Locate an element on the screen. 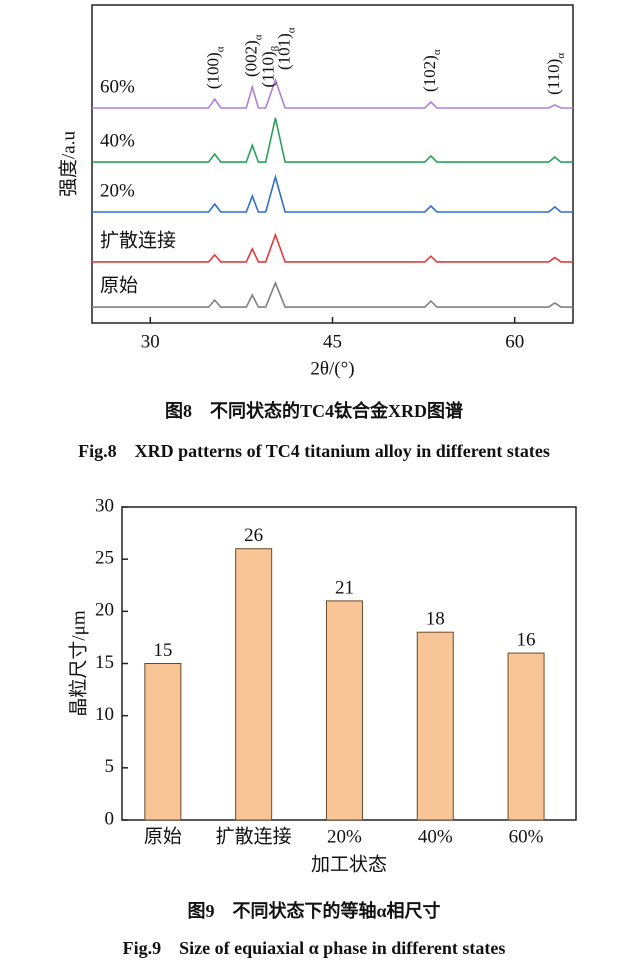 The width and height of the screenshot is (628, 971). series-label: 60% is located at coordinates (117, 86).